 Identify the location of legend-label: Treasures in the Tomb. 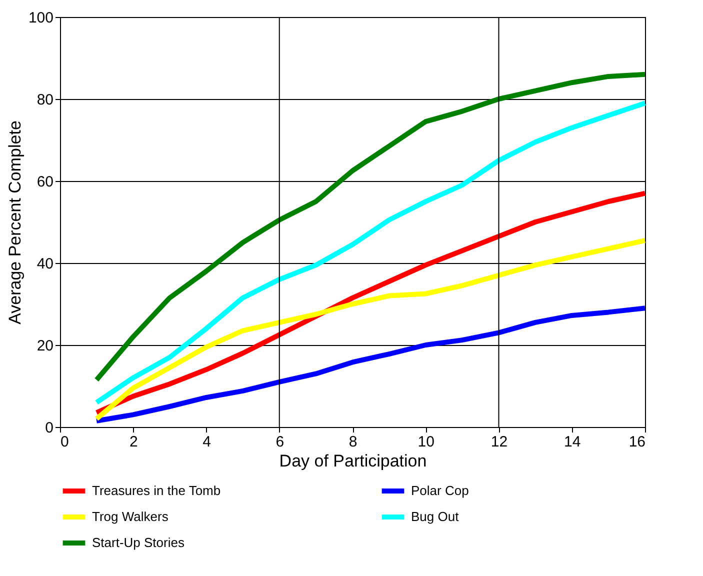
(156, 490).